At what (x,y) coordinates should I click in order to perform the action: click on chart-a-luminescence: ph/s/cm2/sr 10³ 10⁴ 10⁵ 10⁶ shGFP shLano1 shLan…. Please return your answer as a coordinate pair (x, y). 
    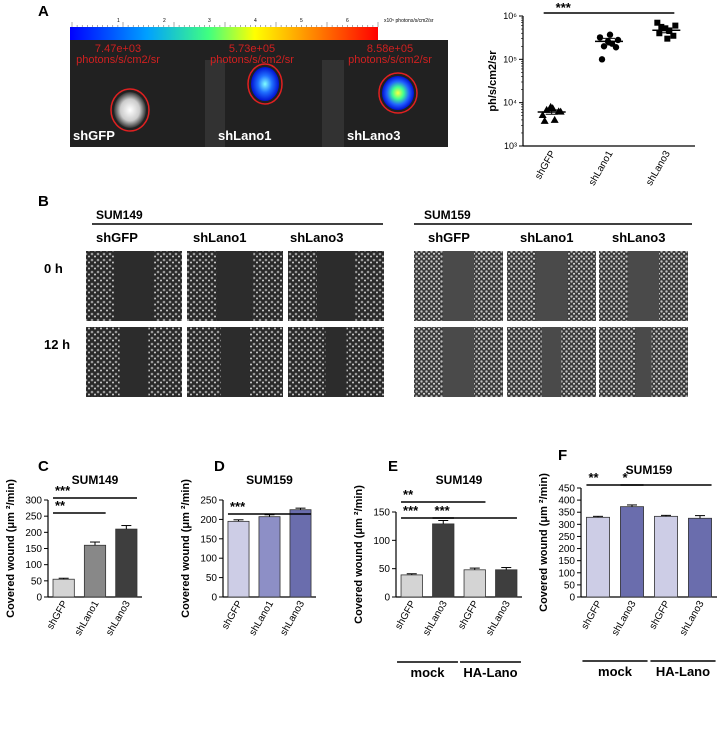
    Looking at the image, I should click on (591, 94).